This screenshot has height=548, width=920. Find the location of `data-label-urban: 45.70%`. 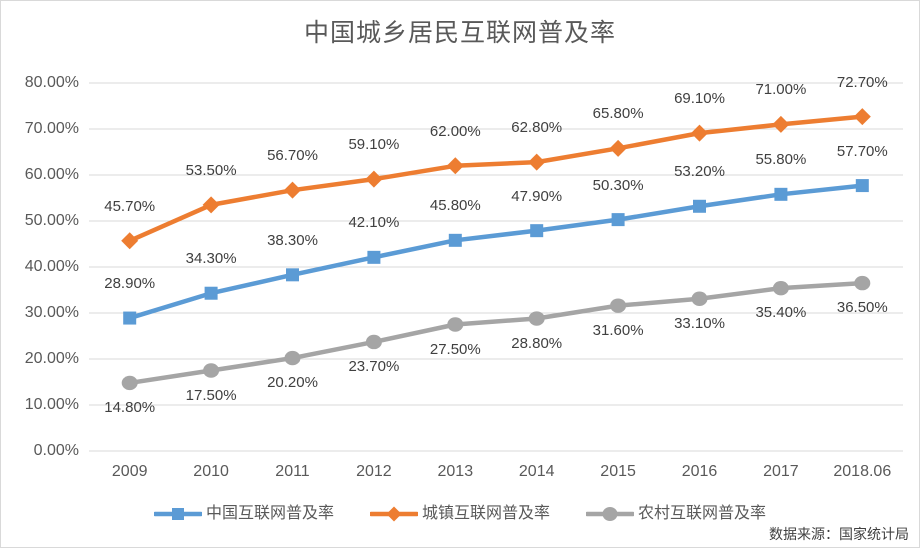

data-label-urban: 45.70% is located at coordinates (130, 206).